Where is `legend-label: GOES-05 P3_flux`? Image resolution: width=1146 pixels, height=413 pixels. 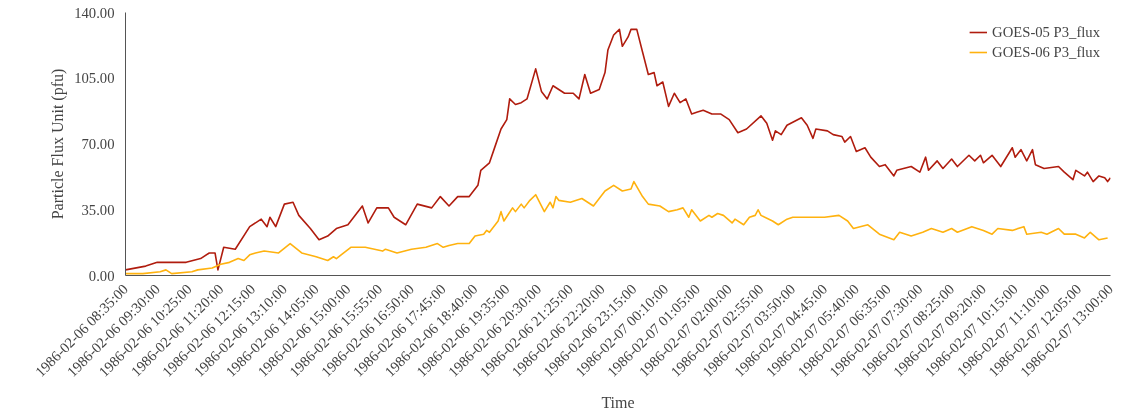 legend-label: GOES-05 P3_flux is located at coordinates (1046, 32).